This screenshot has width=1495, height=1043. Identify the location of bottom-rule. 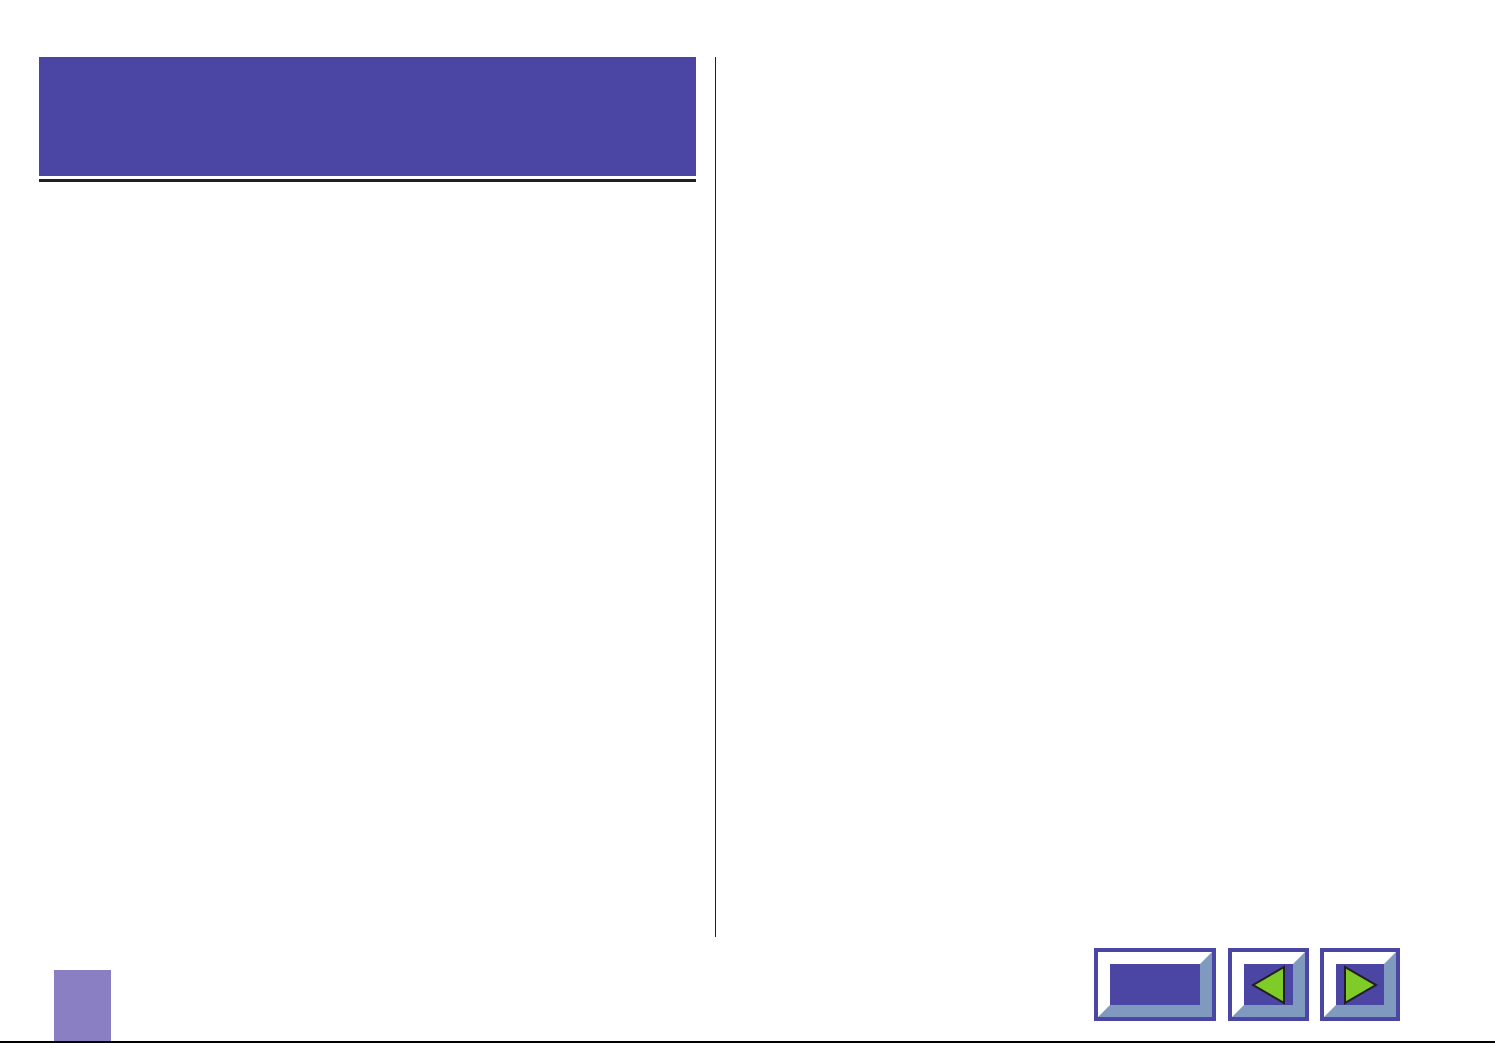
(747, 1042).